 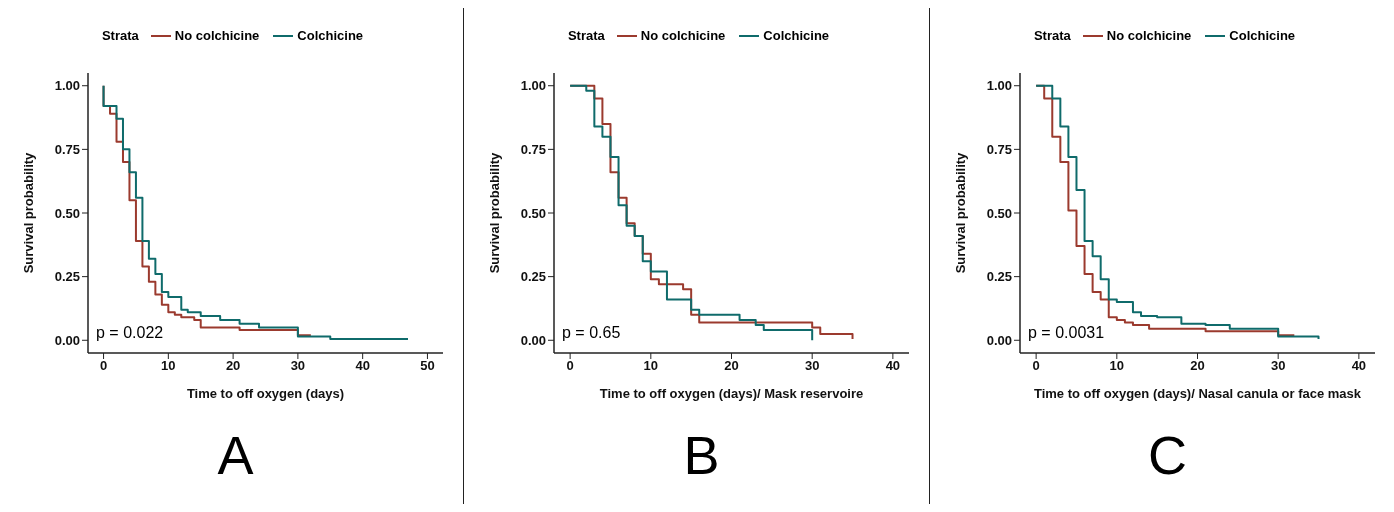 What do you see at coordinates (1066, 333) in the screenshot?
I see `annotation: p = 0.0031` at bounding box center [1066, 333].